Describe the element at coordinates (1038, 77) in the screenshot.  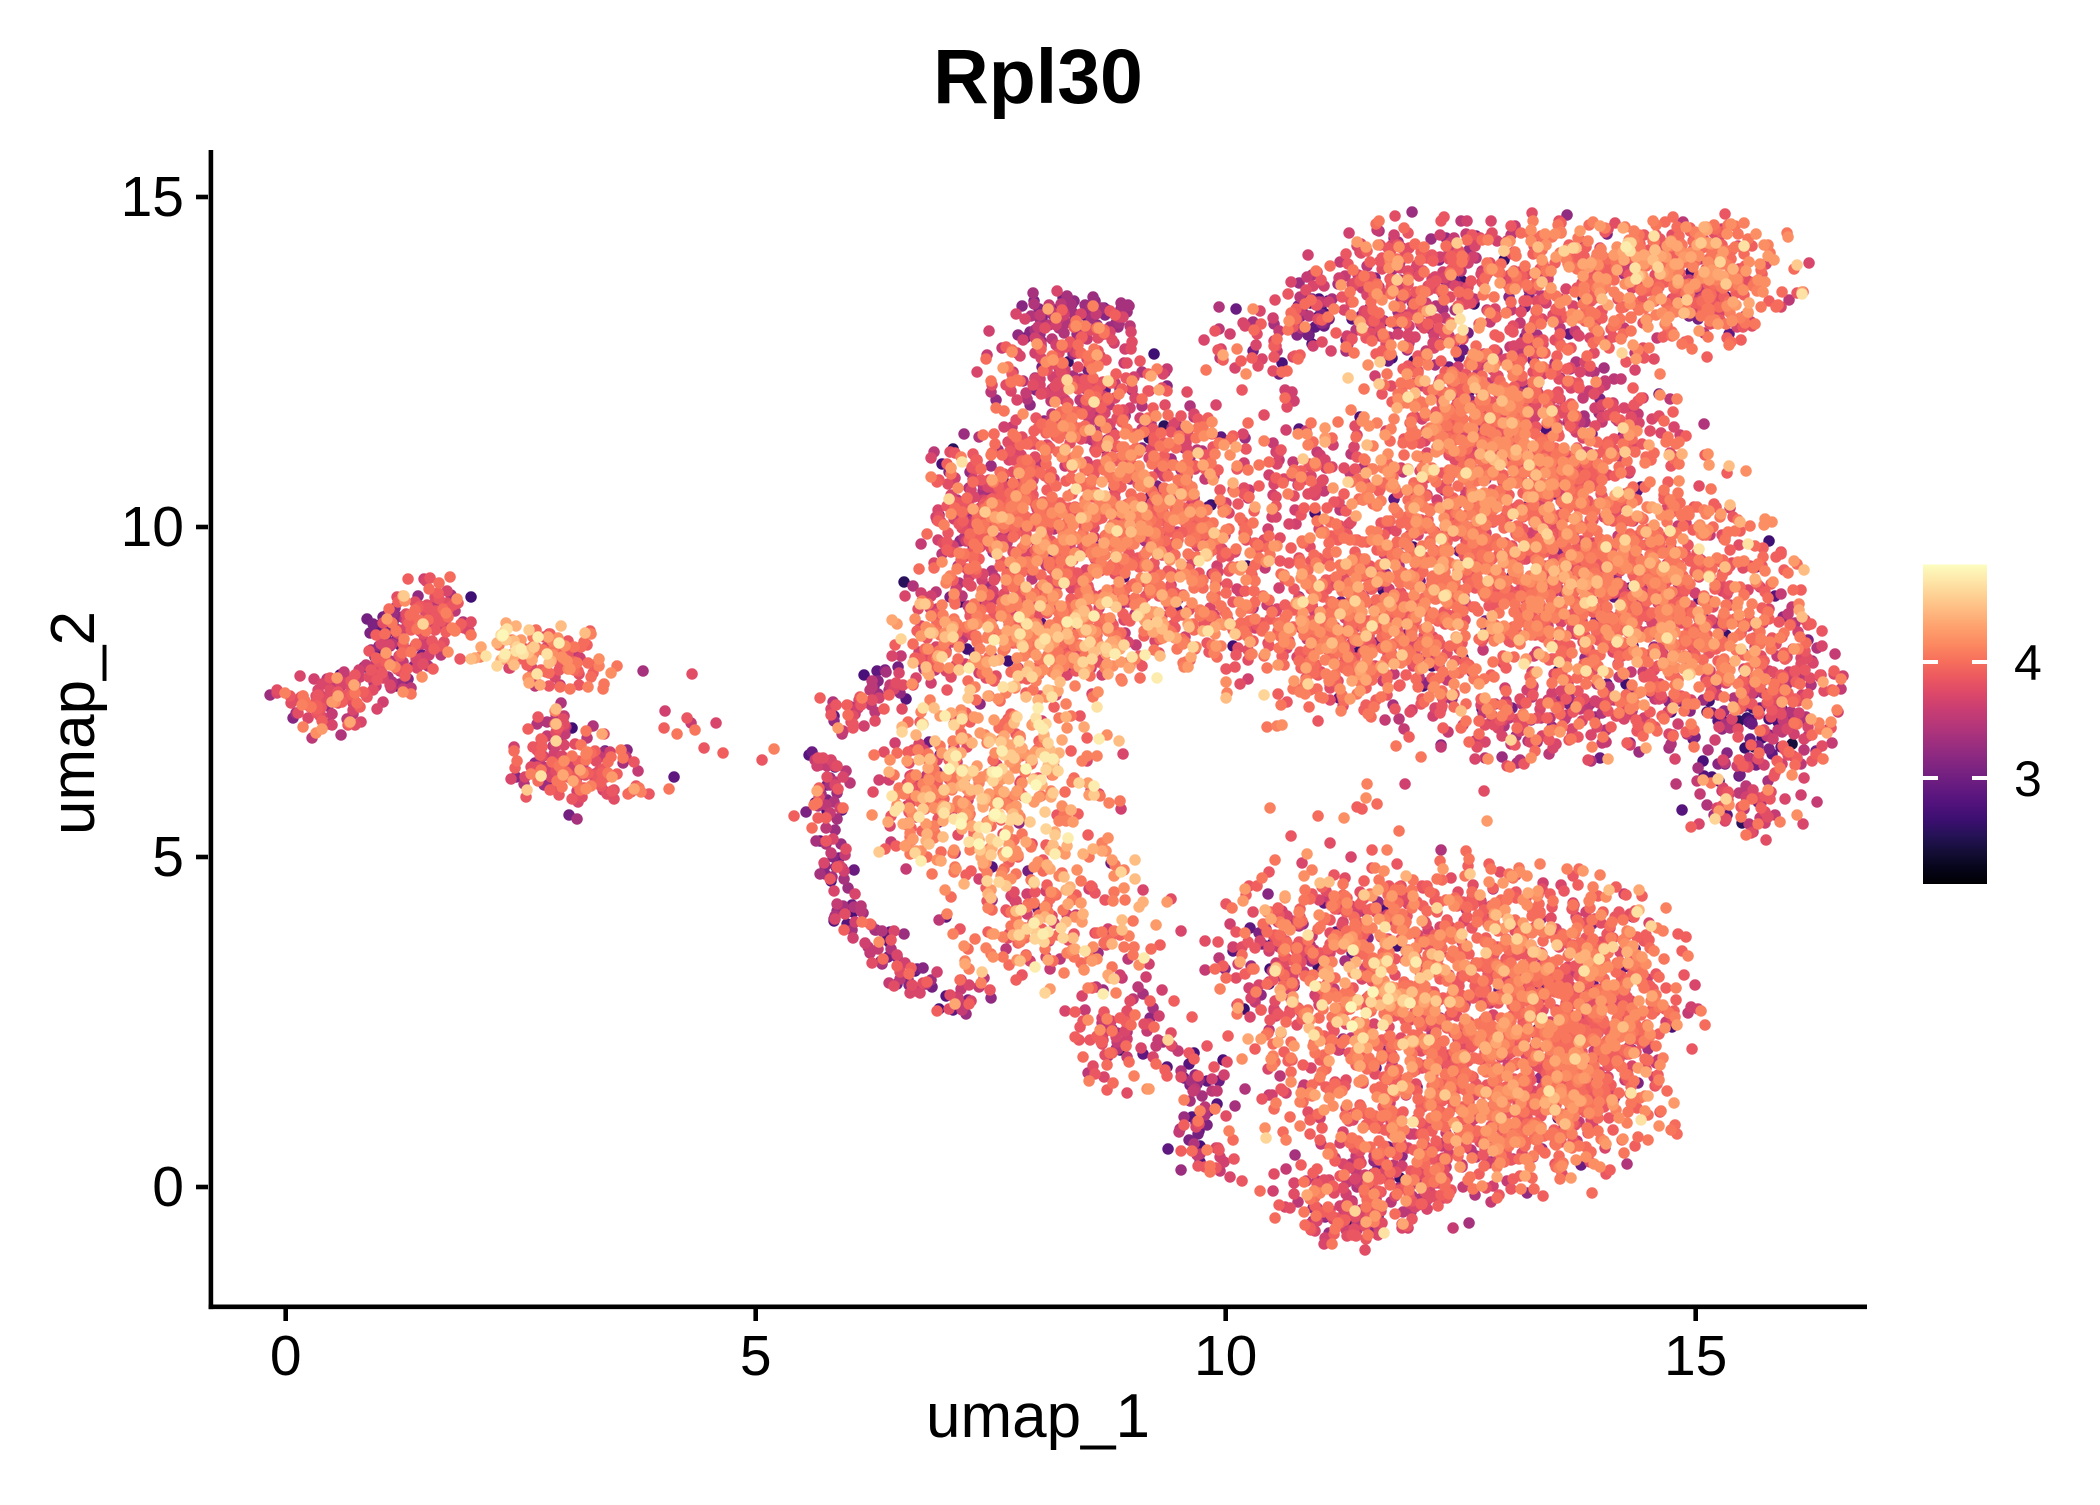
I see `svg-text: Rpl30` at that location.